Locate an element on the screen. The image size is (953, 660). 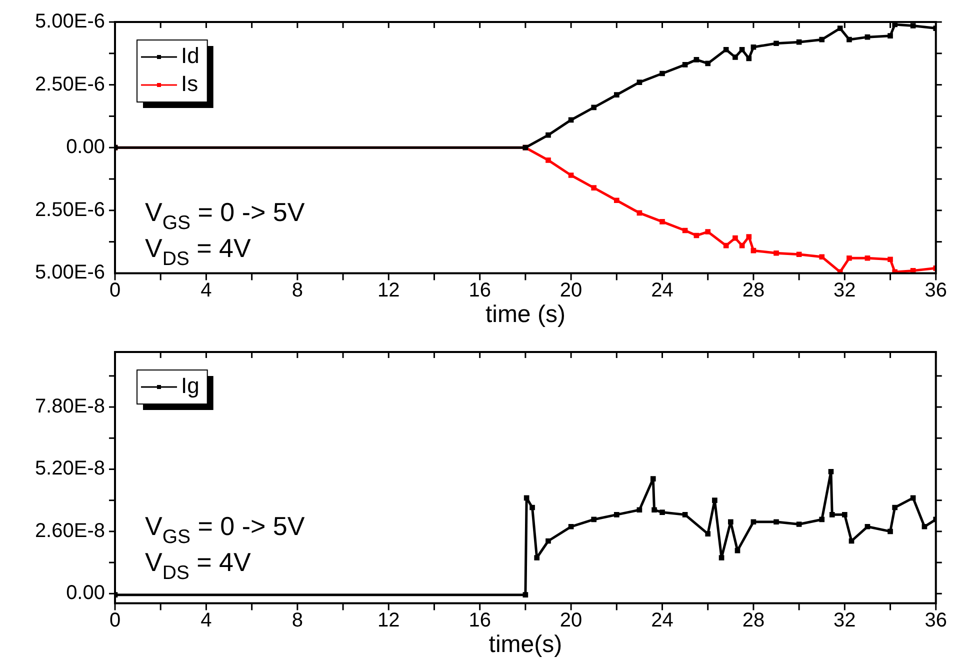
legend-label: Is is located at coordinates (189, 83).